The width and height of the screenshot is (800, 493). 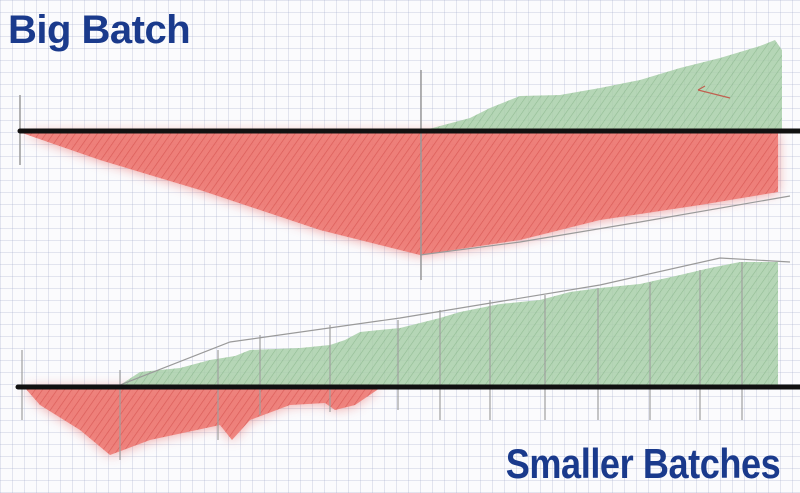 I want to click on big-batch-trend-line, so click(x=605, y=225).